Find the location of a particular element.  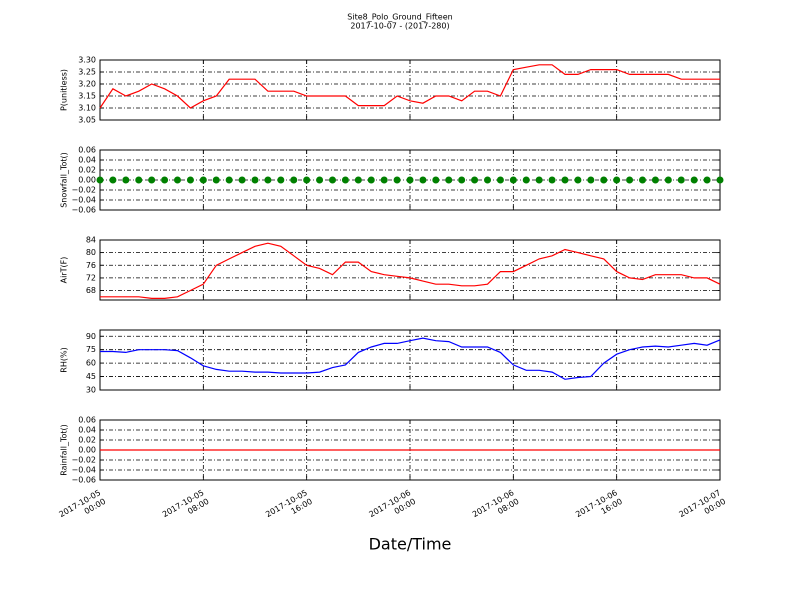

y-tick-label: 90 is located at coordinates (91, 336).